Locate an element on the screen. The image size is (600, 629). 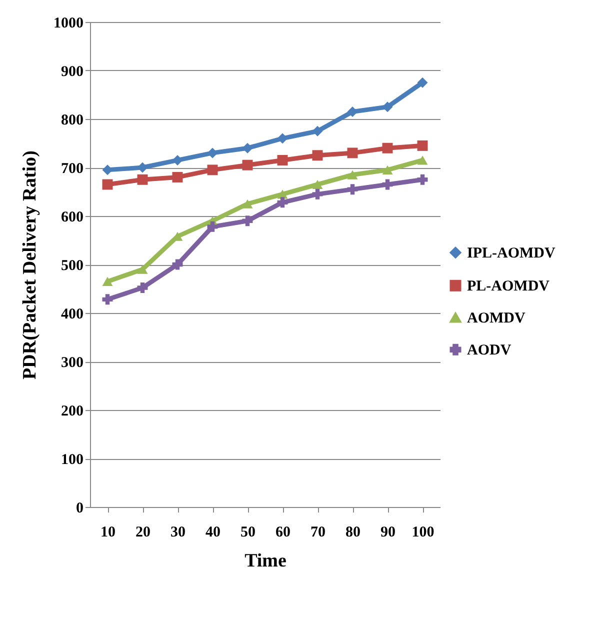
legend-label: PL-AOMDV is located at coordinates (508, 286).